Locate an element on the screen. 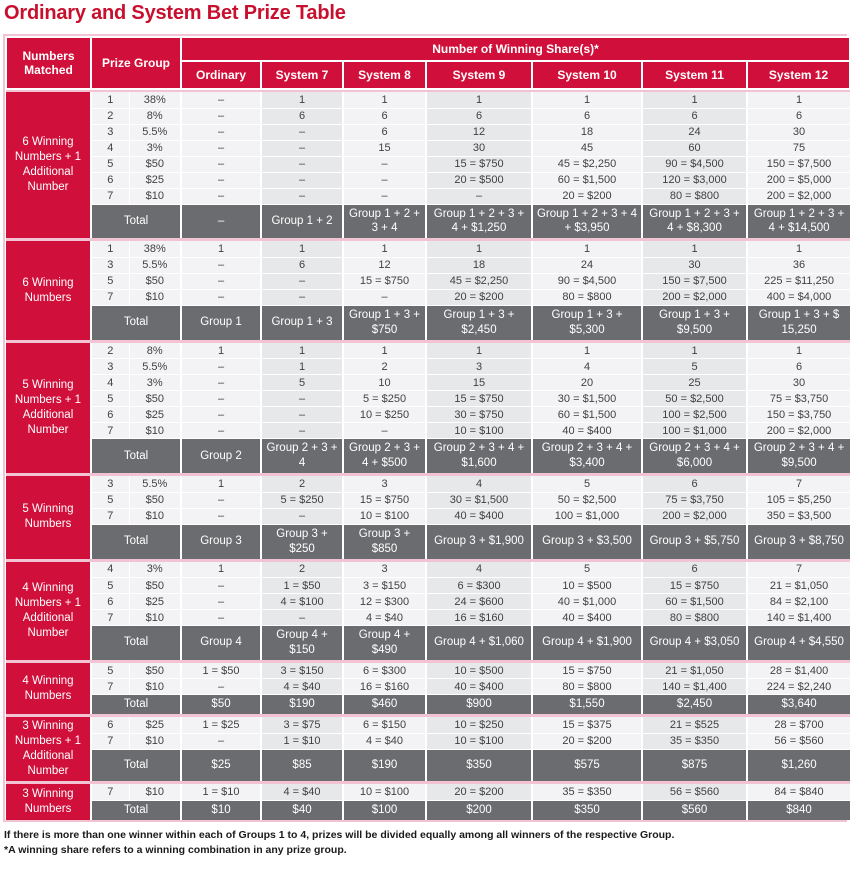 This screenshot has width=850, height=879. share-value: 15 = $375 is located at coordinates (587, 725).